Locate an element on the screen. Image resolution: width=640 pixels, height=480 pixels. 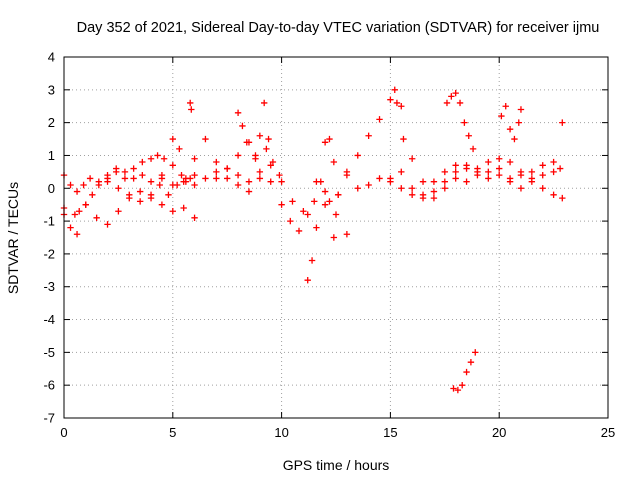
y-tick-label: 1 is located at coordinates (51, 155).